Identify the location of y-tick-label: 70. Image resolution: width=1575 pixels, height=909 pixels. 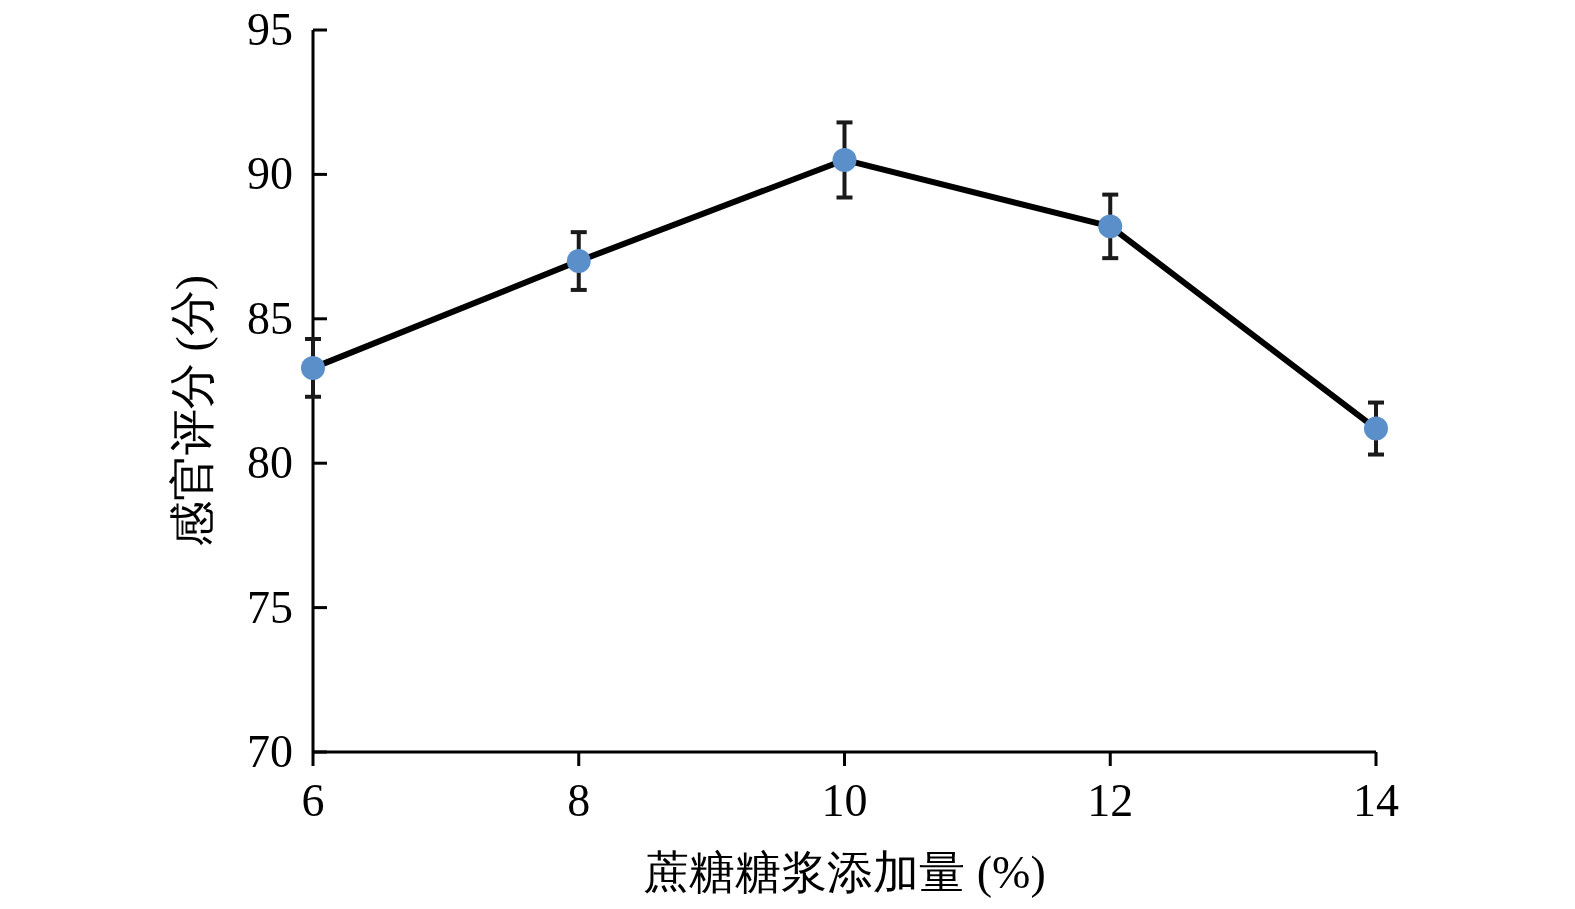
(270, 751).